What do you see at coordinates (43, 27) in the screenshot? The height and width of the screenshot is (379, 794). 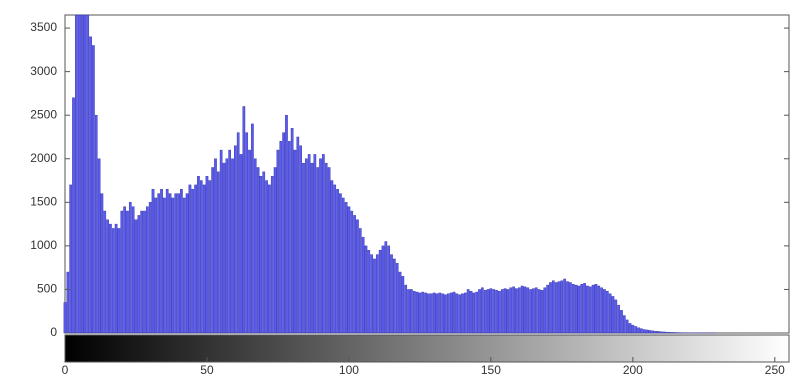 I see `y-tick-label: 3500` at bounding box center [43, 27].